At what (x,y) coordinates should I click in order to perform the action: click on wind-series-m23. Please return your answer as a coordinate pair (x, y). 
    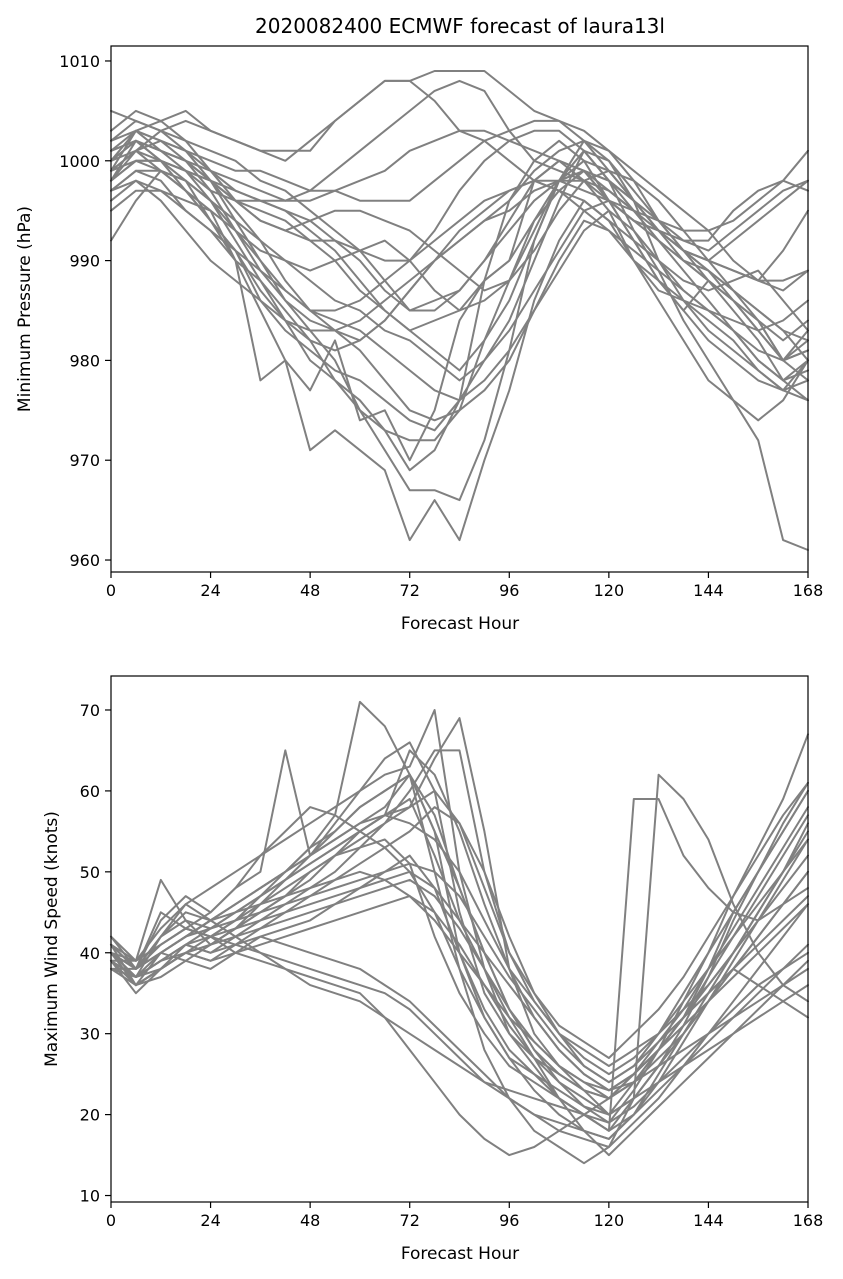
    Looking at the image, I should click on (459, 981).